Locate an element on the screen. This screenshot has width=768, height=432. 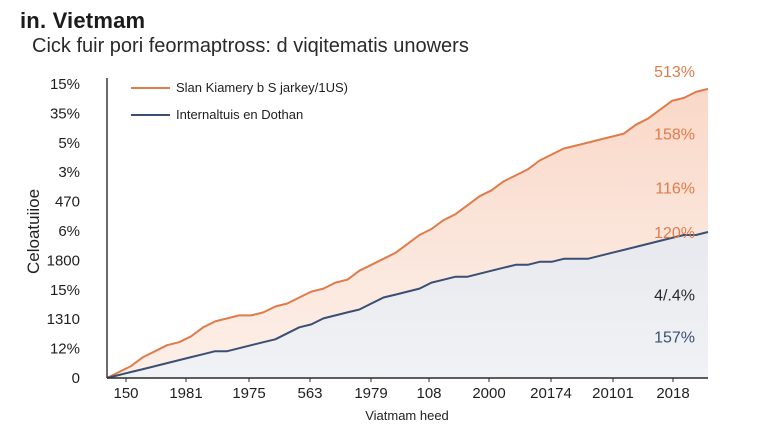
y-tick-label: 470 is located at coordinates (67, 202).